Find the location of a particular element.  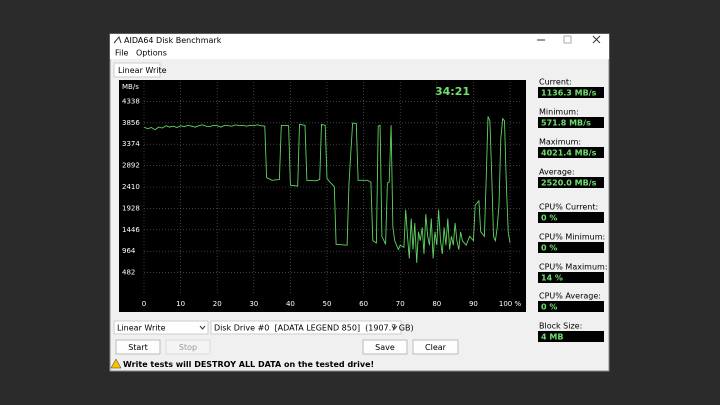

button-label: Save is located at coordinates (385, 347).